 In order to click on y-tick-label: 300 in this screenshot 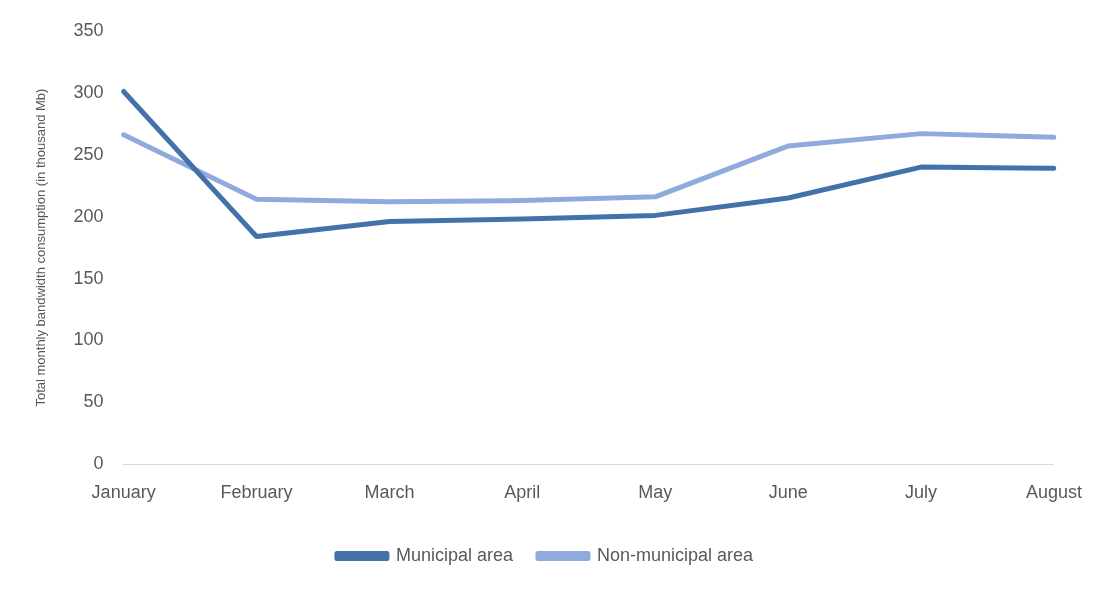, I will do `click(88, 91)`.